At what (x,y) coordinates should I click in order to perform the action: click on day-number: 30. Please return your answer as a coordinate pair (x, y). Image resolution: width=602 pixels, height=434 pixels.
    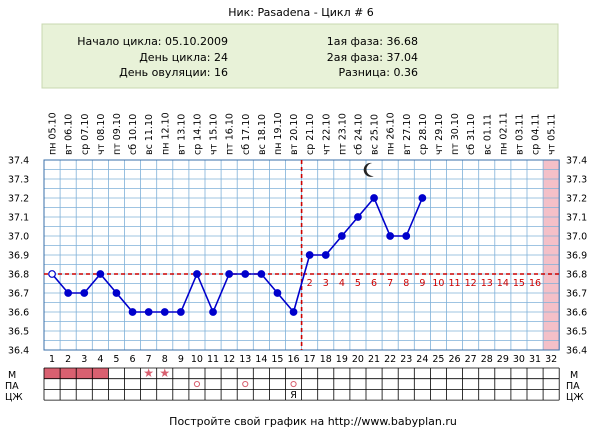
    Looking at the image, I should click on (519, 359).